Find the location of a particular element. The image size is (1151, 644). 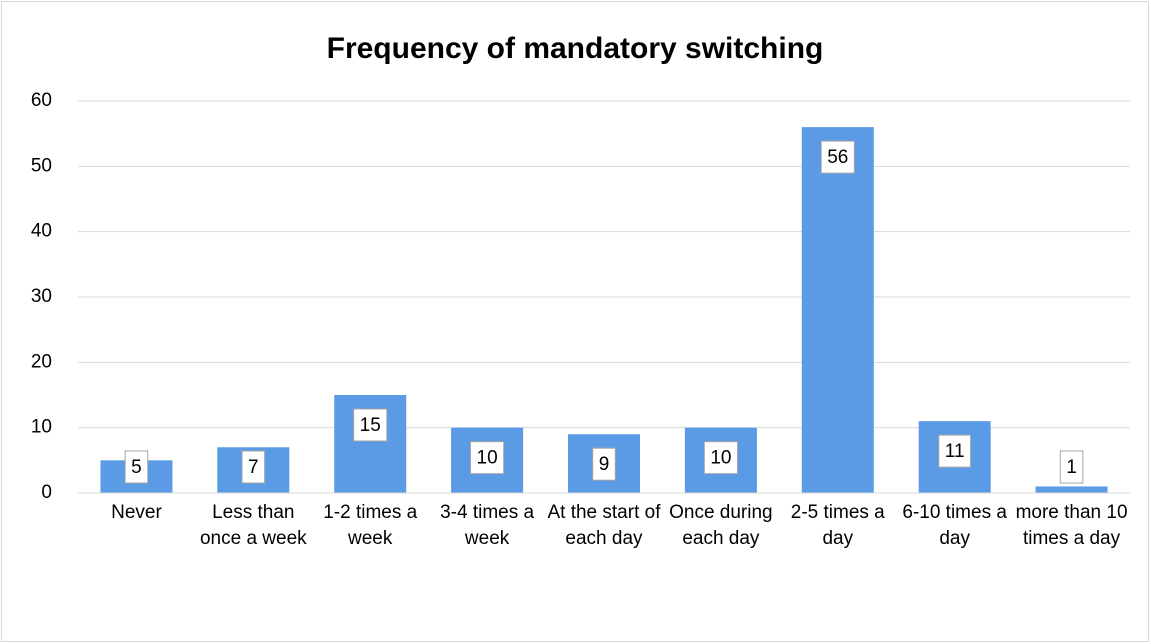

y-tick-label: 20 is located at coordinates (41, 361).